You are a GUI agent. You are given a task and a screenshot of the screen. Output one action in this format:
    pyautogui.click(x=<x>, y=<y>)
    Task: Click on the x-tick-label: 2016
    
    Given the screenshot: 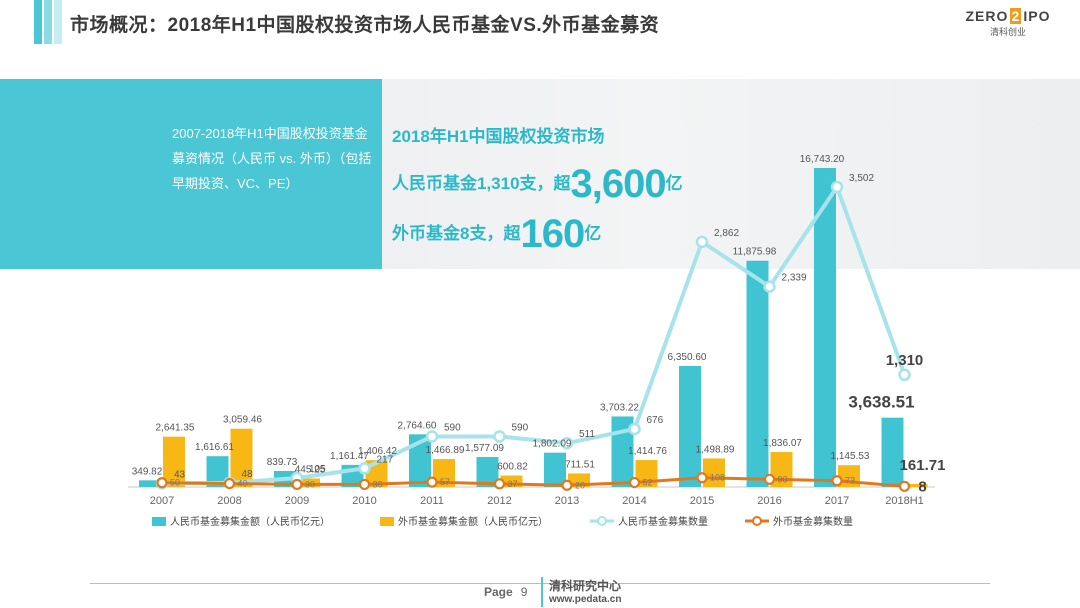 What is the action you would take?
    pyautogui.click(x=769, y=501)
    